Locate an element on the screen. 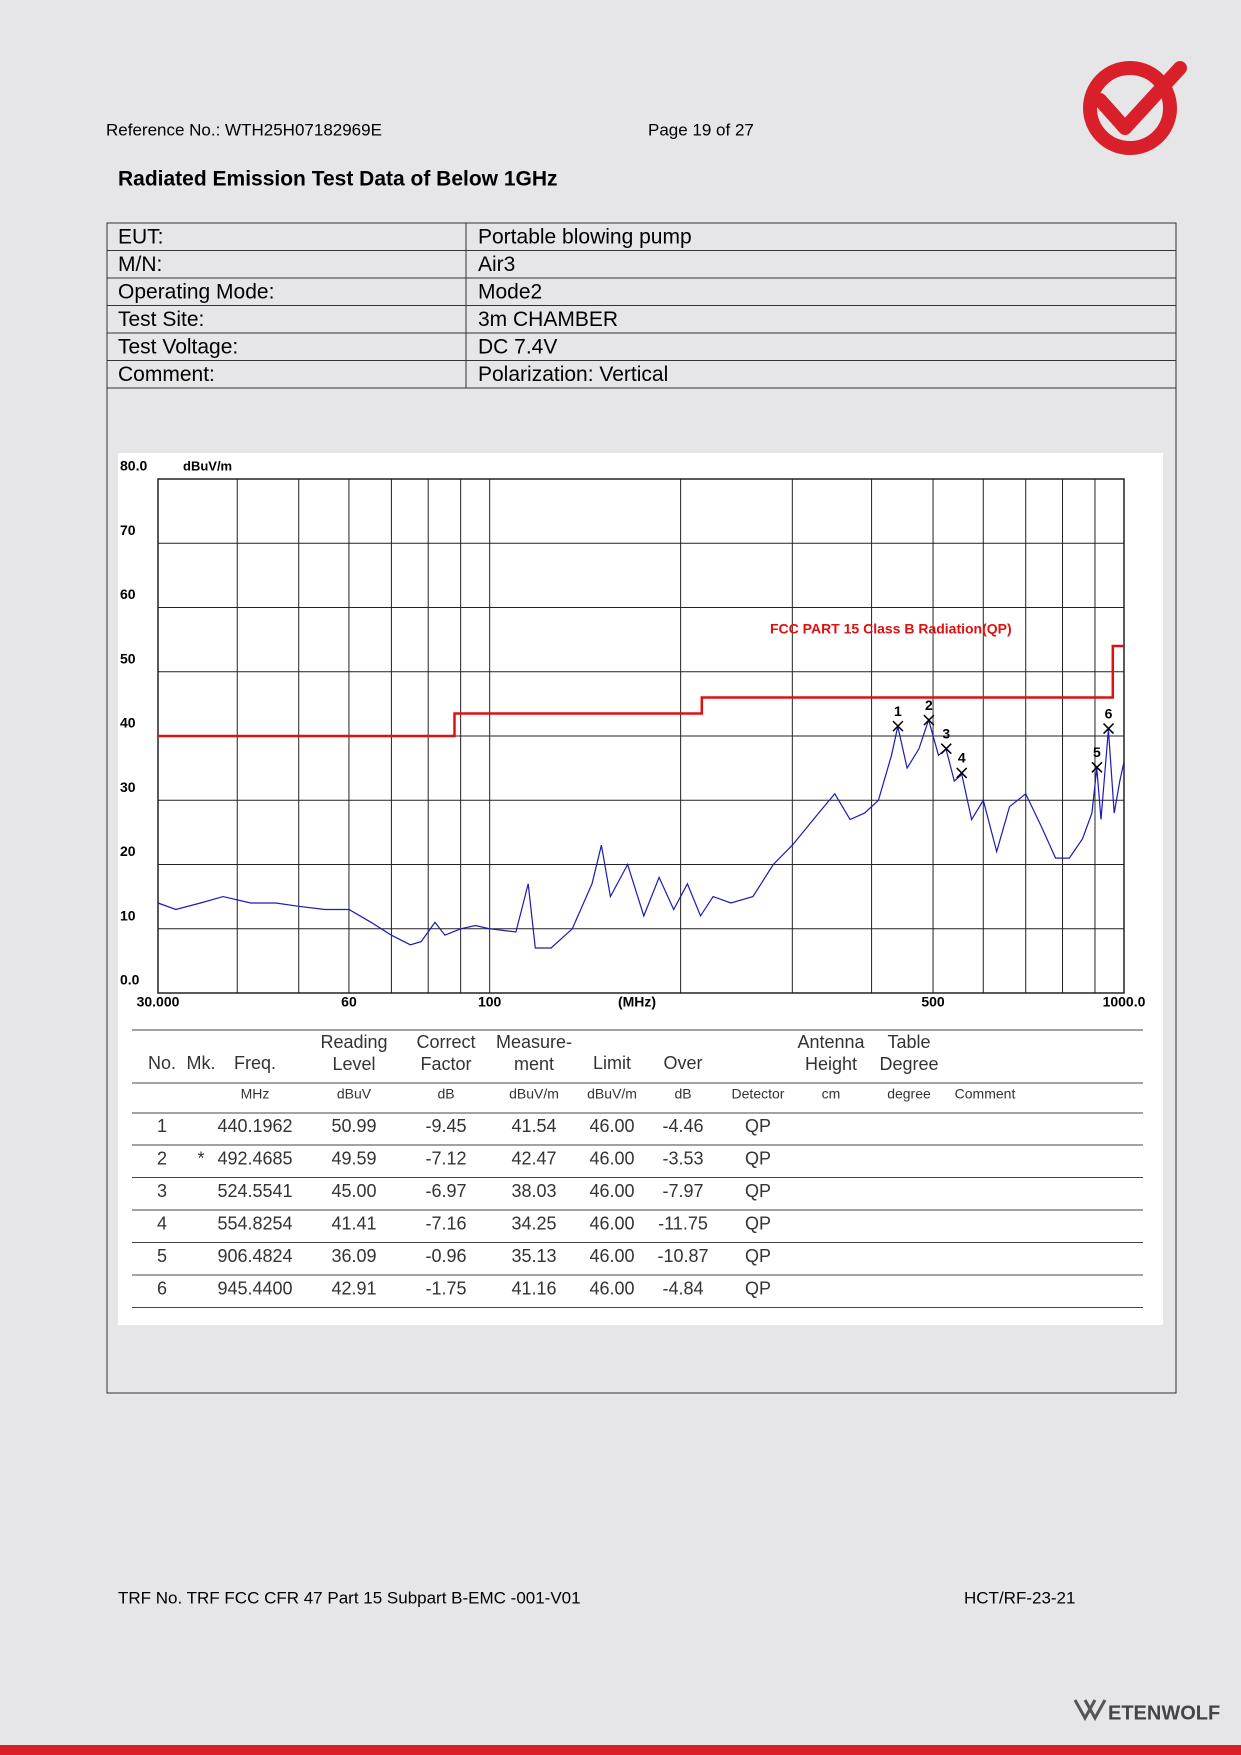 Image resolution: width=1241 pixels, height=1755 pixels. table-cell: 49.59 is located at coordinates (353, 1158).